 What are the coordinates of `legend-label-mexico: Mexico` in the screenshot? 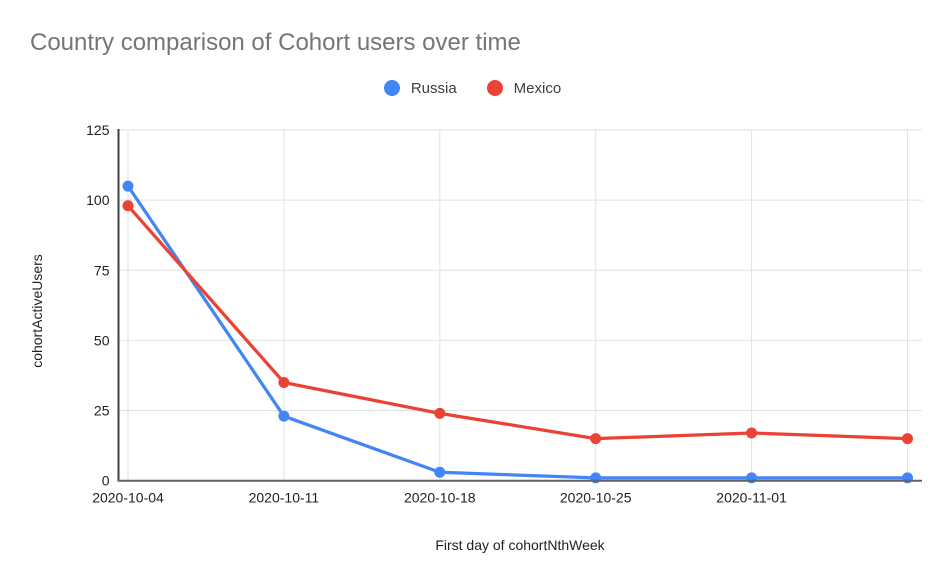 It's located at (537, 88).